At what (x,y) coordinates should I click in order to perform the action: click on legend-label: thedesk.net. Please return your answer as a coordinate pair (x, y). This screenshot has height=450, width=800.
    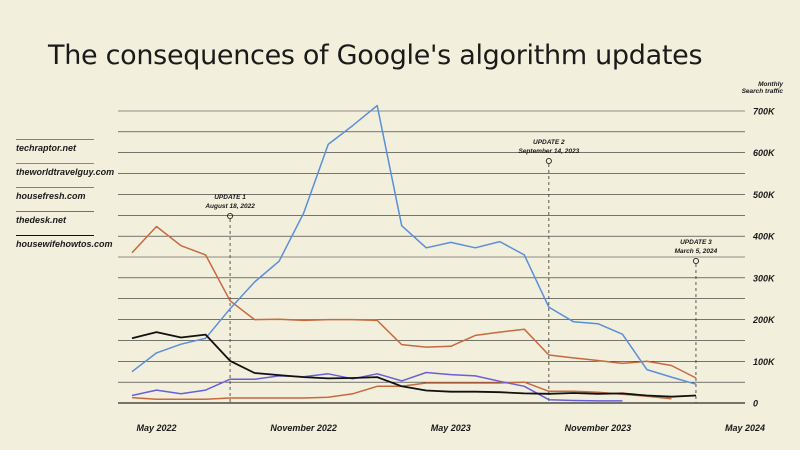
    Looking at the image, I should click on (41, 220).